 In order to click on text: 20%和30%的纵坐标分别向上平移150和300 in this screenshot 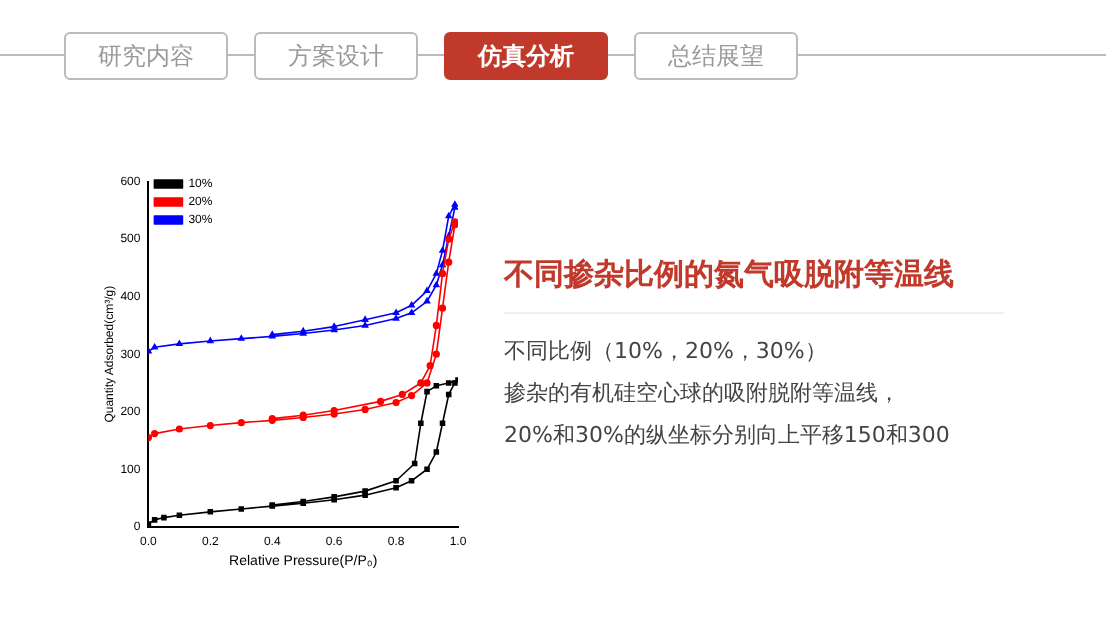, I will do `click(727, 435)`.